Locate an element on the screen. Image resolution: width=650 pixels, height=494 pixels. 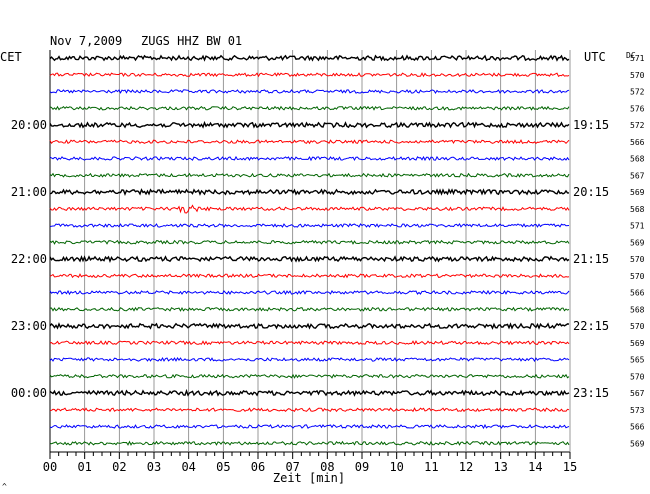
x-tick-label: 09 is located at coordinates (362, 467).